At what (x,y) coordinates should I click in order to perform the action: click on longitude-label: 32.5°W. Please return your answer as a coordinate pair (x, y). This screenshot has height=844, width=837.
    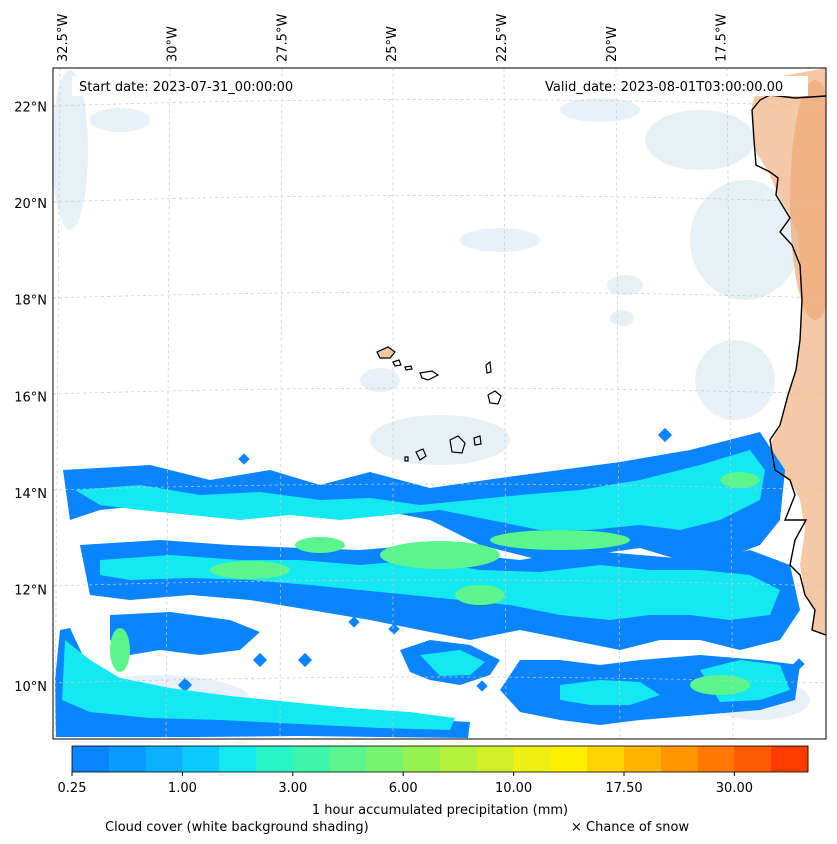
    Looking at the image, I should click on (63, 38).